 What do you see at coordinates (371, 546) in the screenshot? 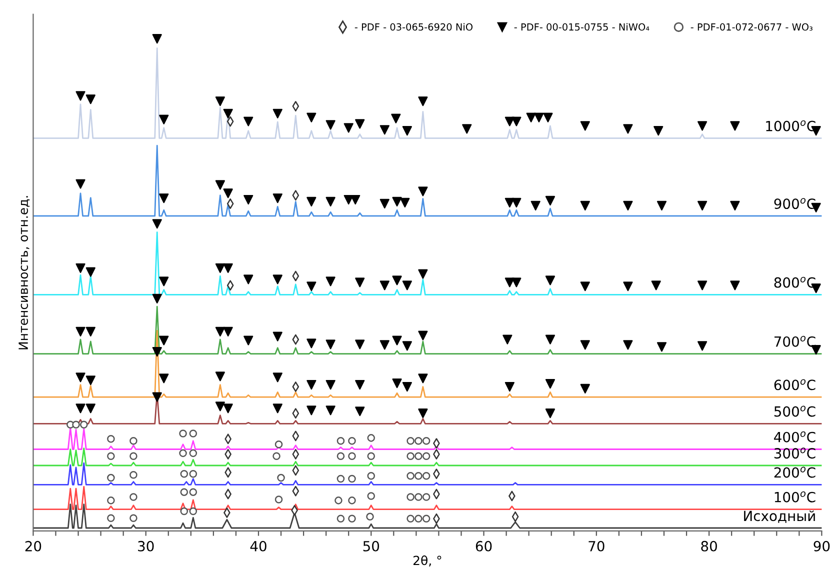
I see `x-tick-label: 50` at bounding box center [371, 546].